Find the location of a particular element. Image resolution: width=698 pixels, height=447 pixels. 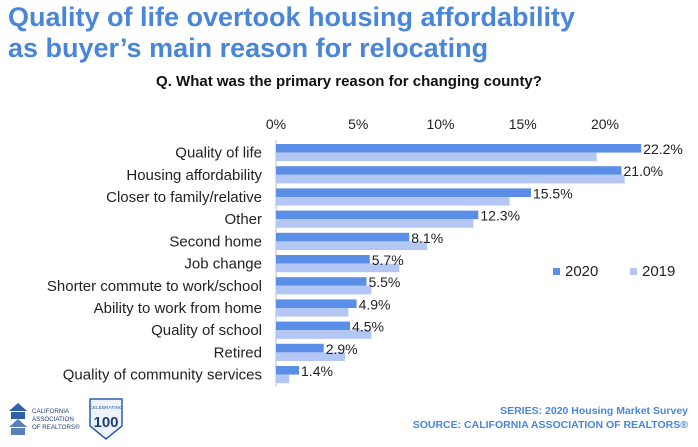

x-tick-label: 0% is located at coordinates (276, 124).